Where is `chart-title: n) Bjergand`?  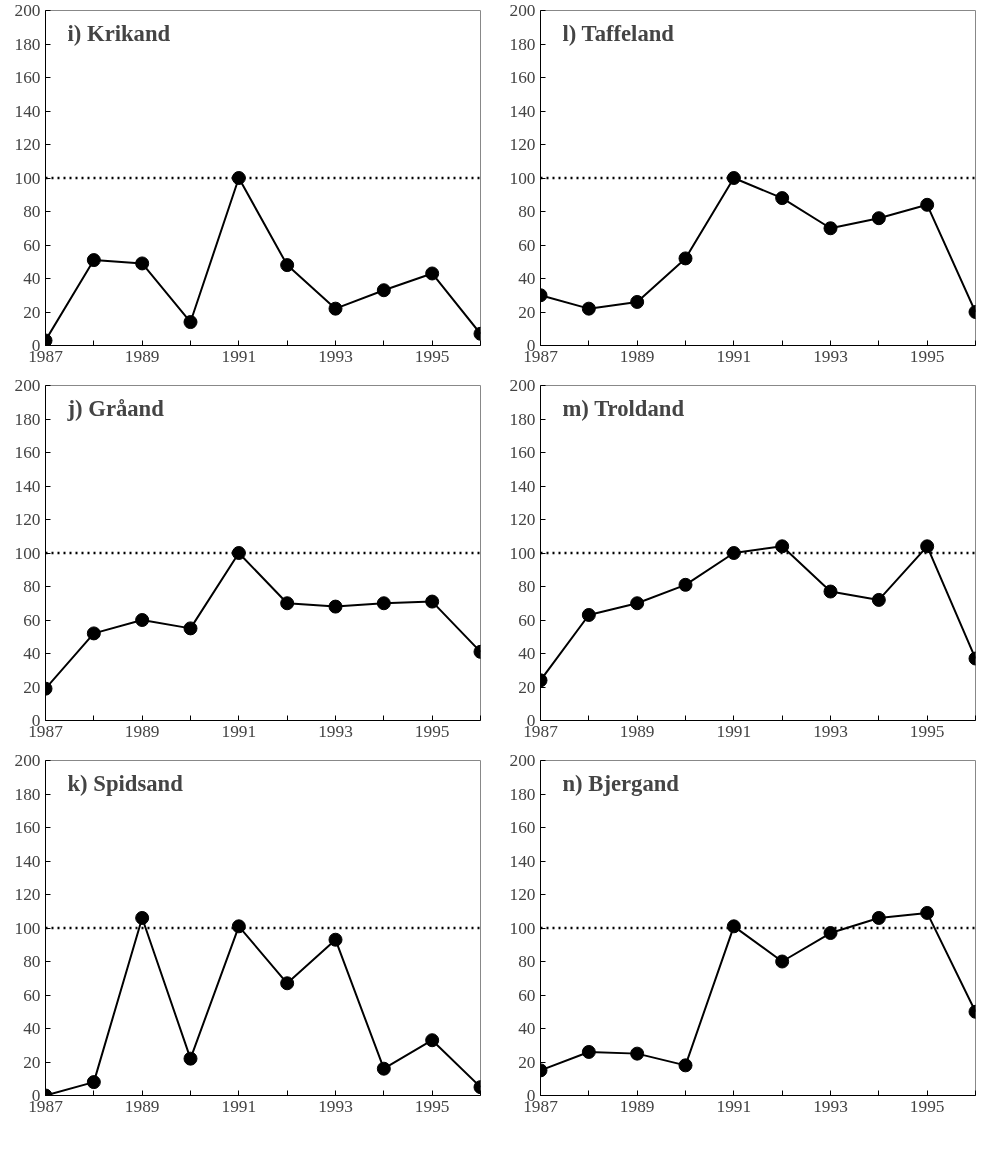
chart-title: n) Bjergand is located at coordinates (621, 783).